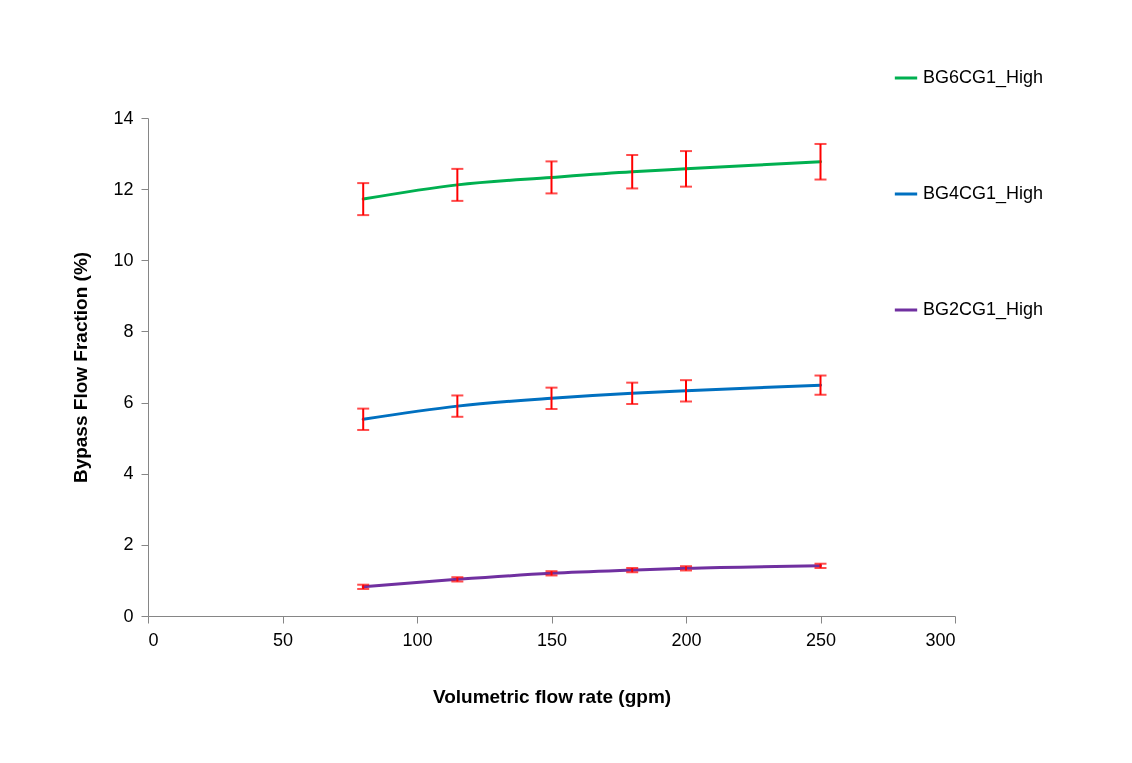 The image size is (1132, 763). Describe the element at coordinates (128, 615) in the screenshot. I see `y-tick-label: 0` at that location.